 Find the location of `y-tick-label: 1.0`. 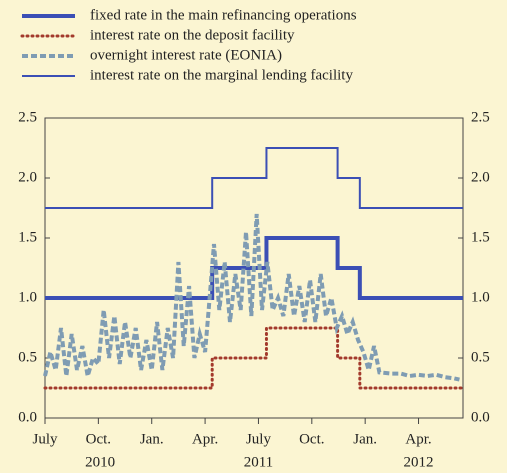

y-tick-label: 1.0 is located at coordinates (27, 297).